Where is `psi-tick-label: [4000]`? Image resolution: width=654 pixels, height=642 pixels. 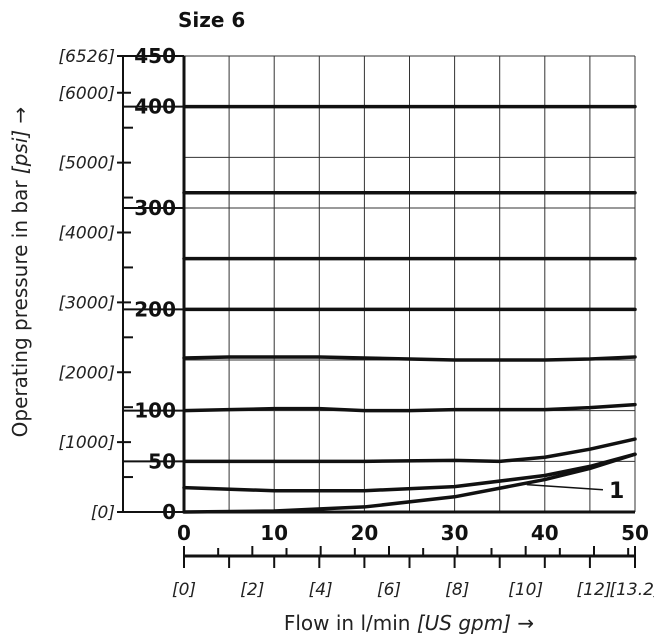 psi-tick-label: [4000] is located at coordinates (86, 234).